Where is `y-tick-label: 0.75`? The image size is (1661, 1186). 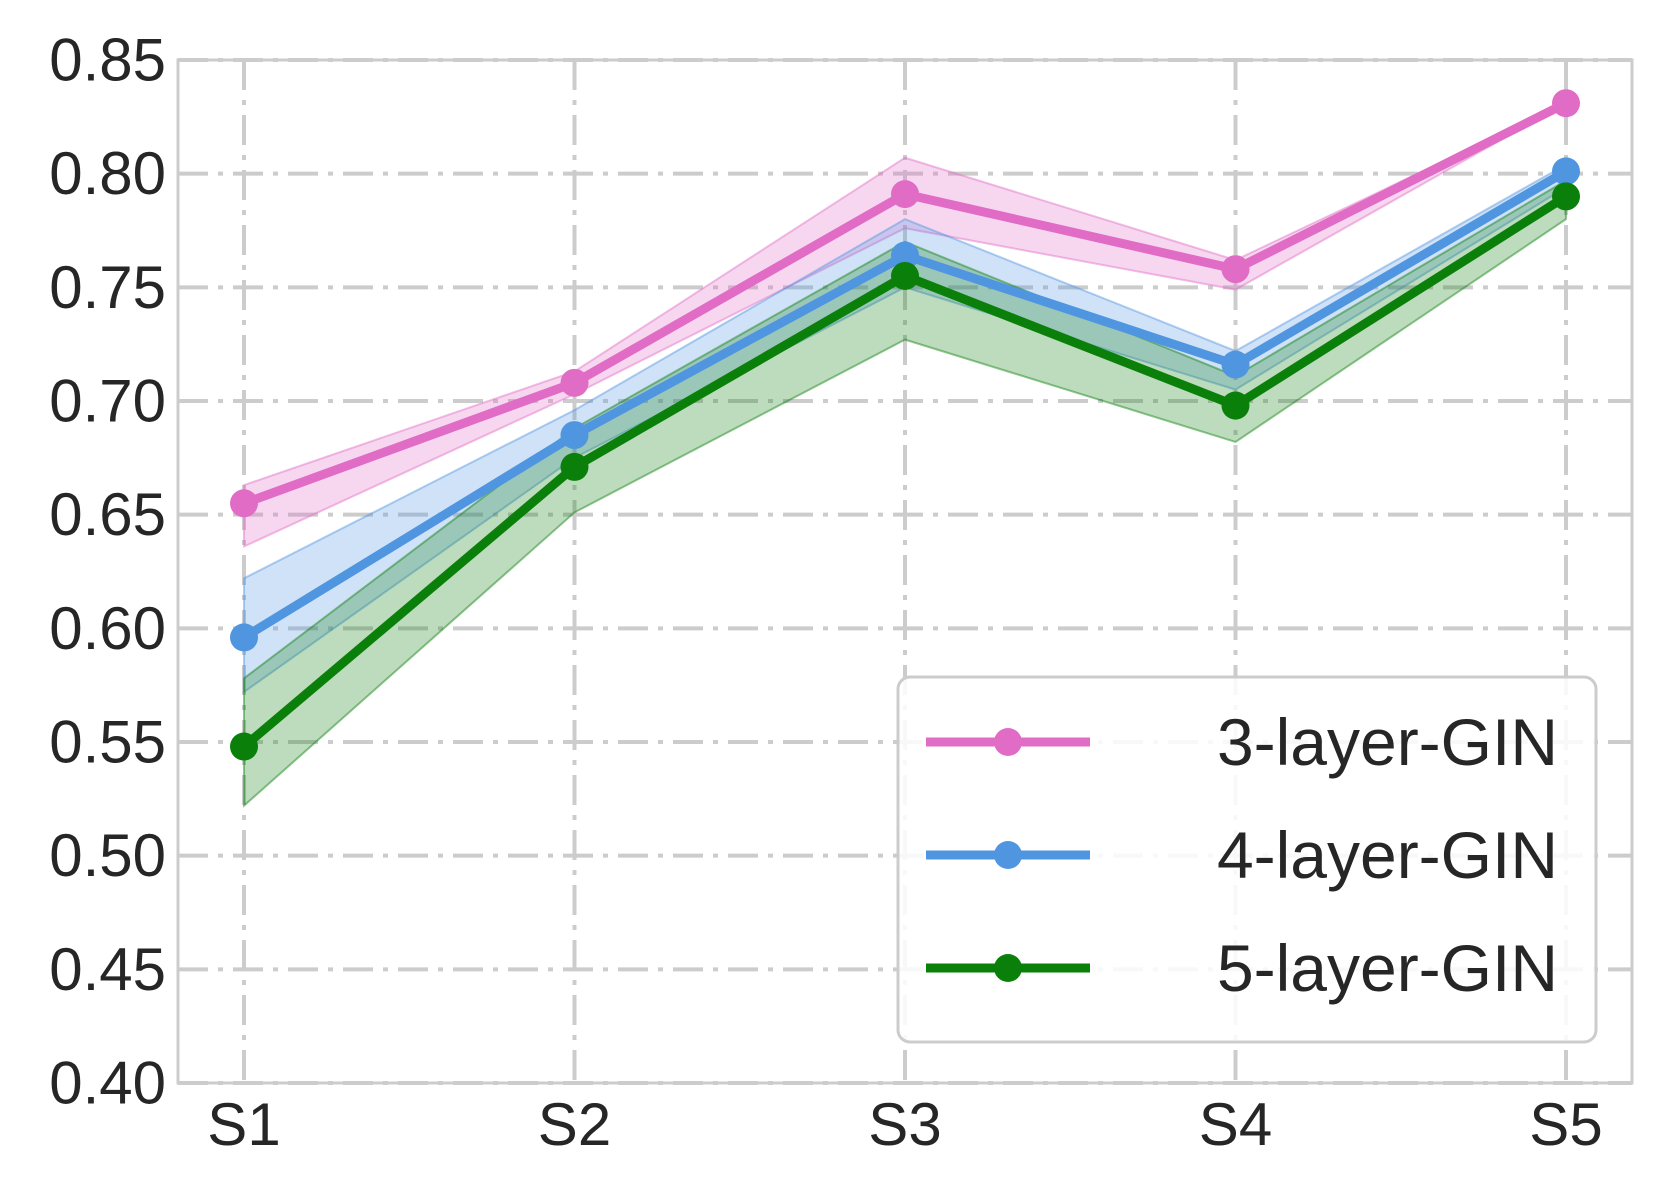 y-tick-label: 0.75 is located at coordinates (107, 287).